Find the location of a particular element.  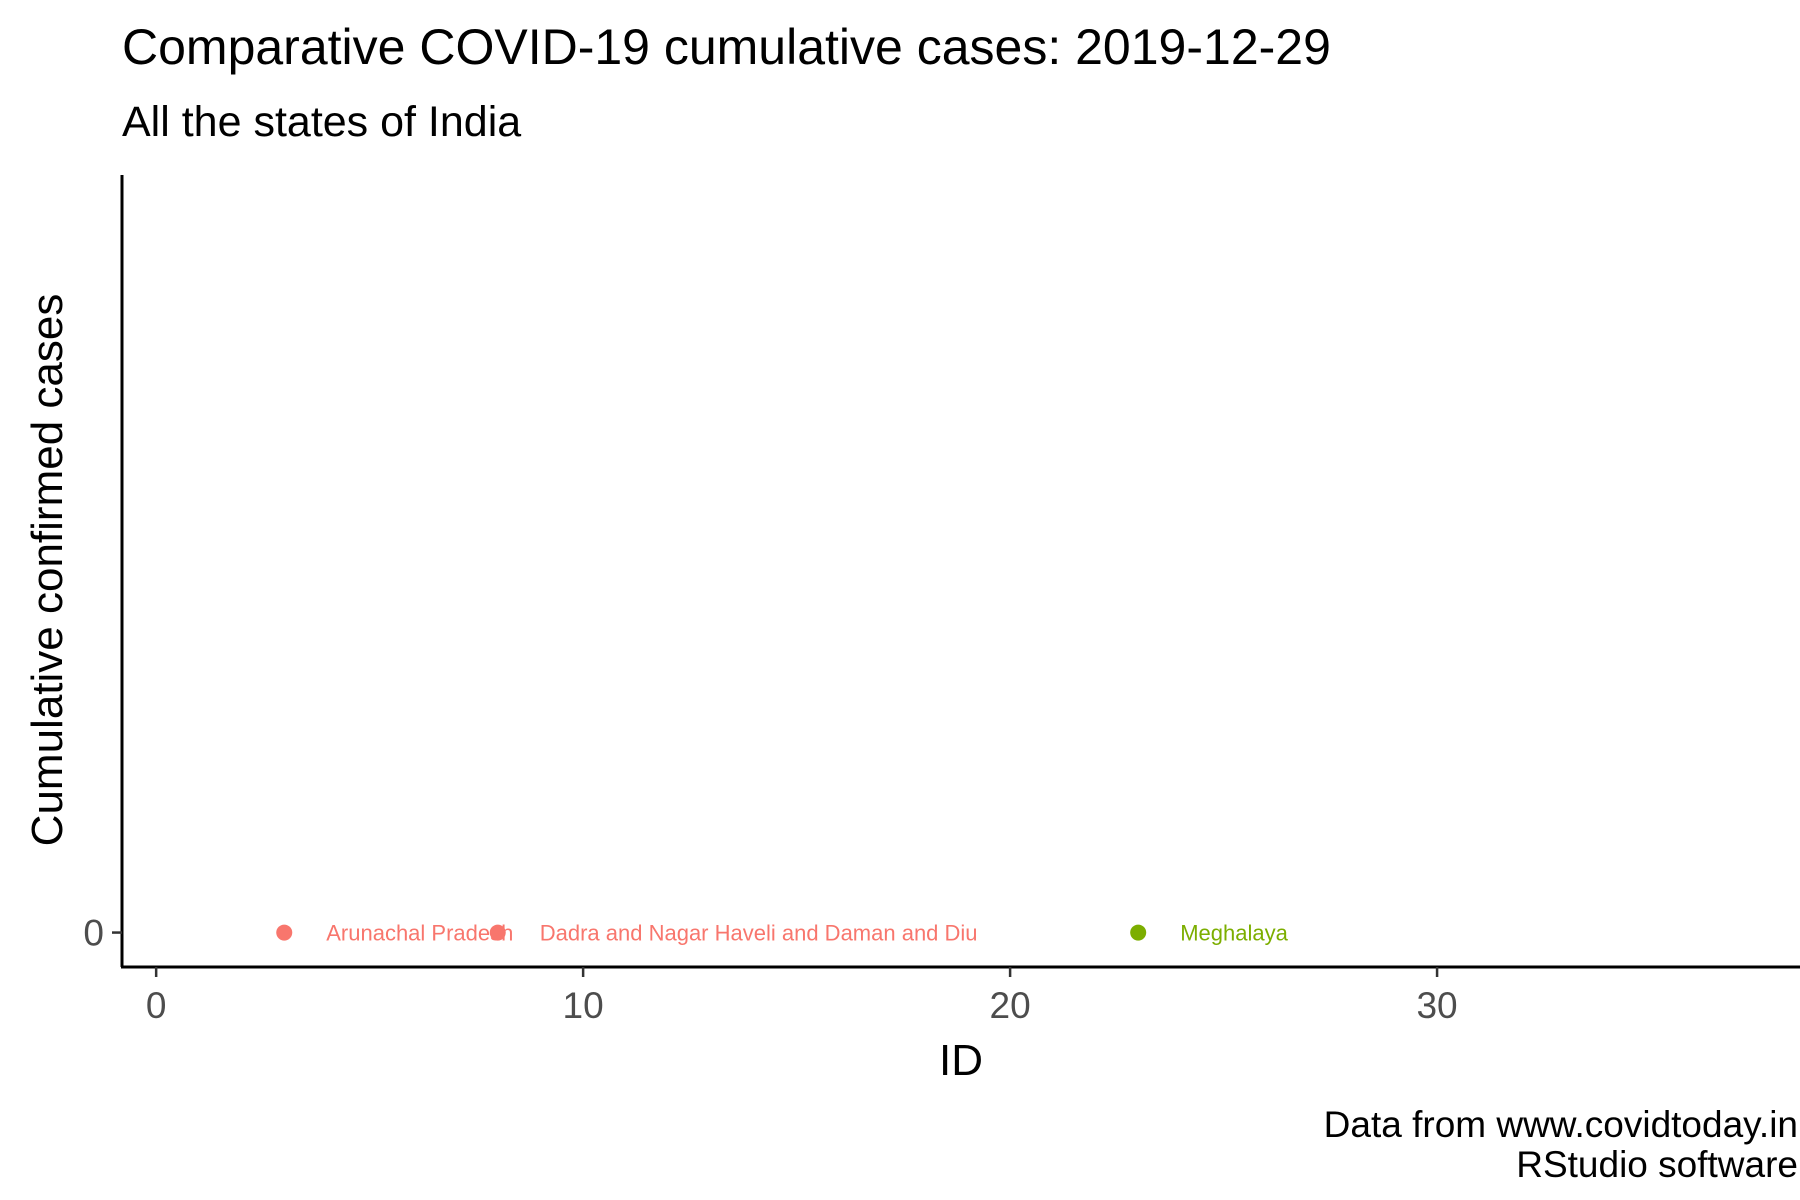

x-tick-label: 0 is located at coordinates (156, 1005).